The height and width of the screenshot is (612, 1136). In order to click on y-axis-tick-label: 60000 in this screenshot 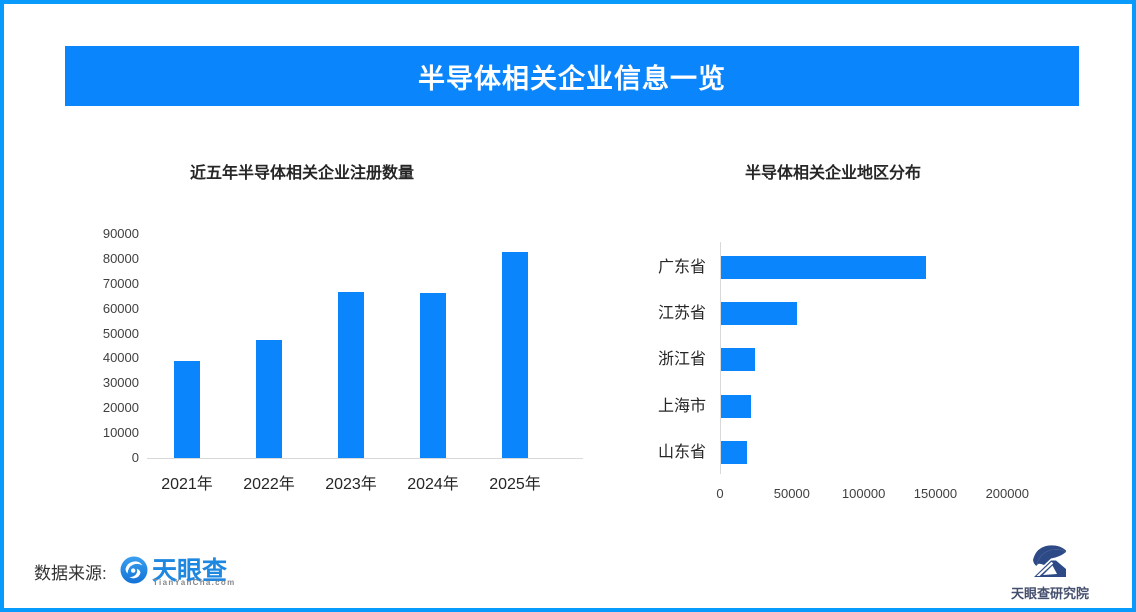, I will do `click(120, 308)`.